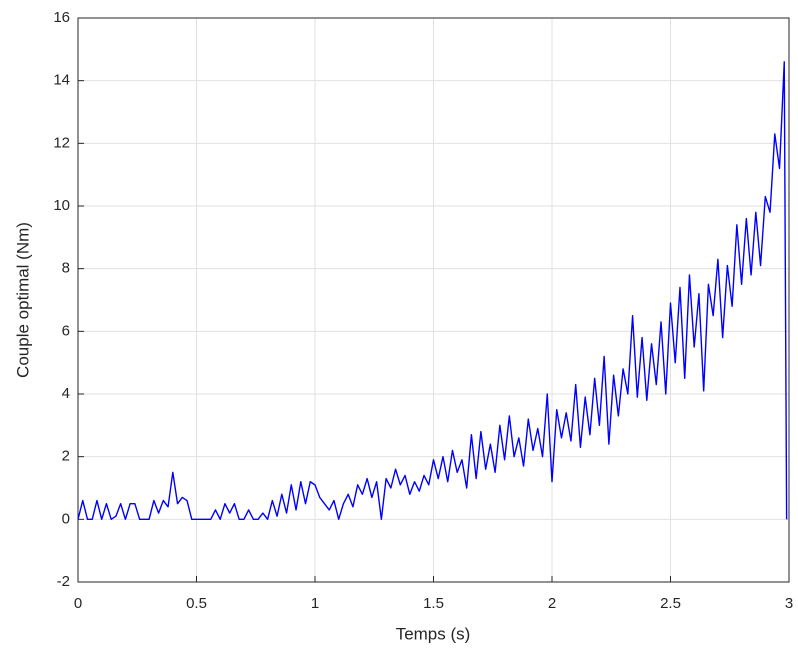  I want to click on y-tick-label: 8, so click(66, 268).